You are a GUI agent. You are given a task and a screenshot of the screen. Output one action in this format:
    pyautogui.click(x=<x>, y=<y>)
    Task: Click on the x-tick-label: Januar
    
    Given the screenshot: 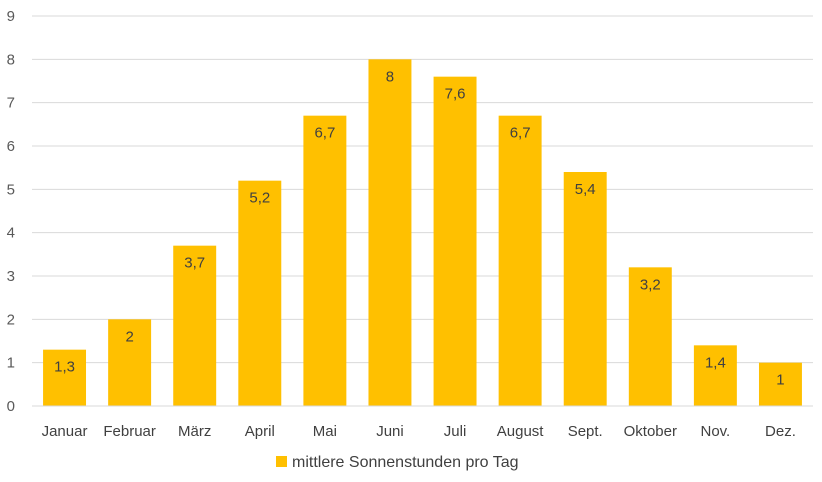 What is the action you would take?
    pyautogui.click(x=65, y=431)
    